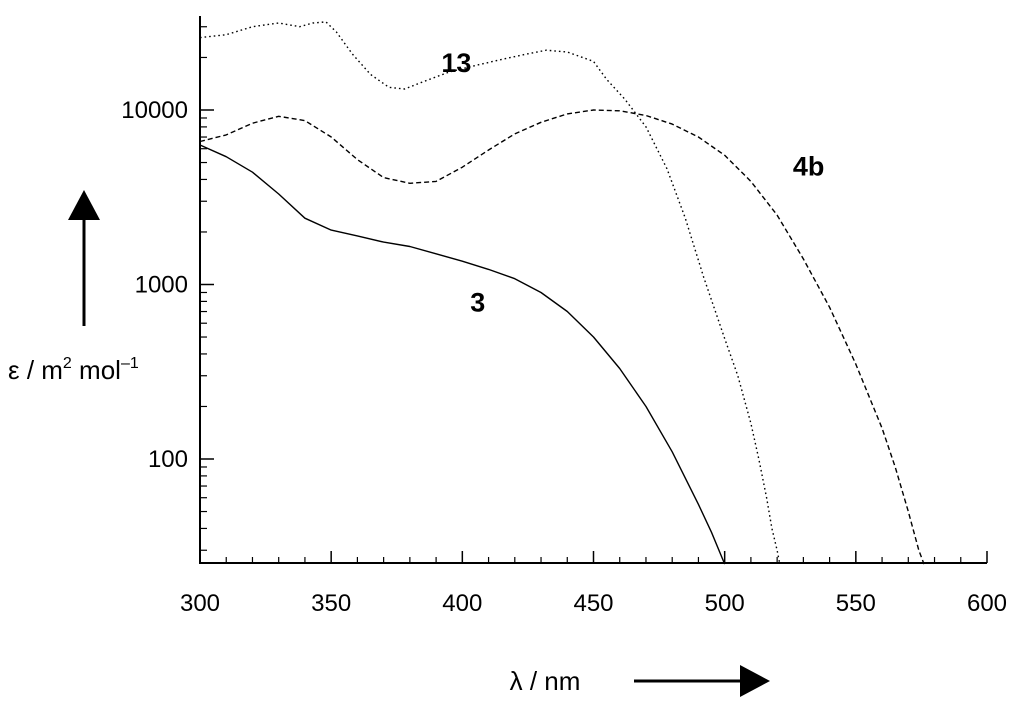  I want to click on y-tick-label: 1000, so click(161, 285).